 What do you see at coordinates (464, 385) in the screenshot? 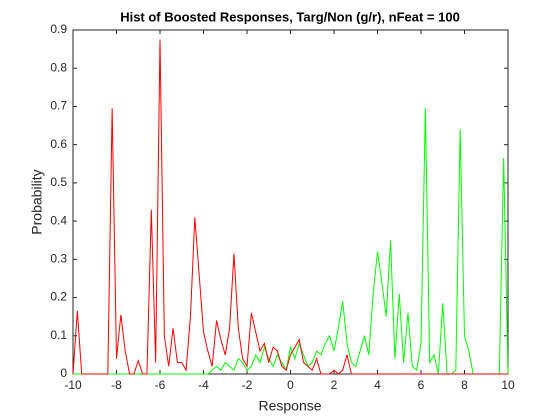
I see `x-tick-label: 8` at bounding box center [464, 385].